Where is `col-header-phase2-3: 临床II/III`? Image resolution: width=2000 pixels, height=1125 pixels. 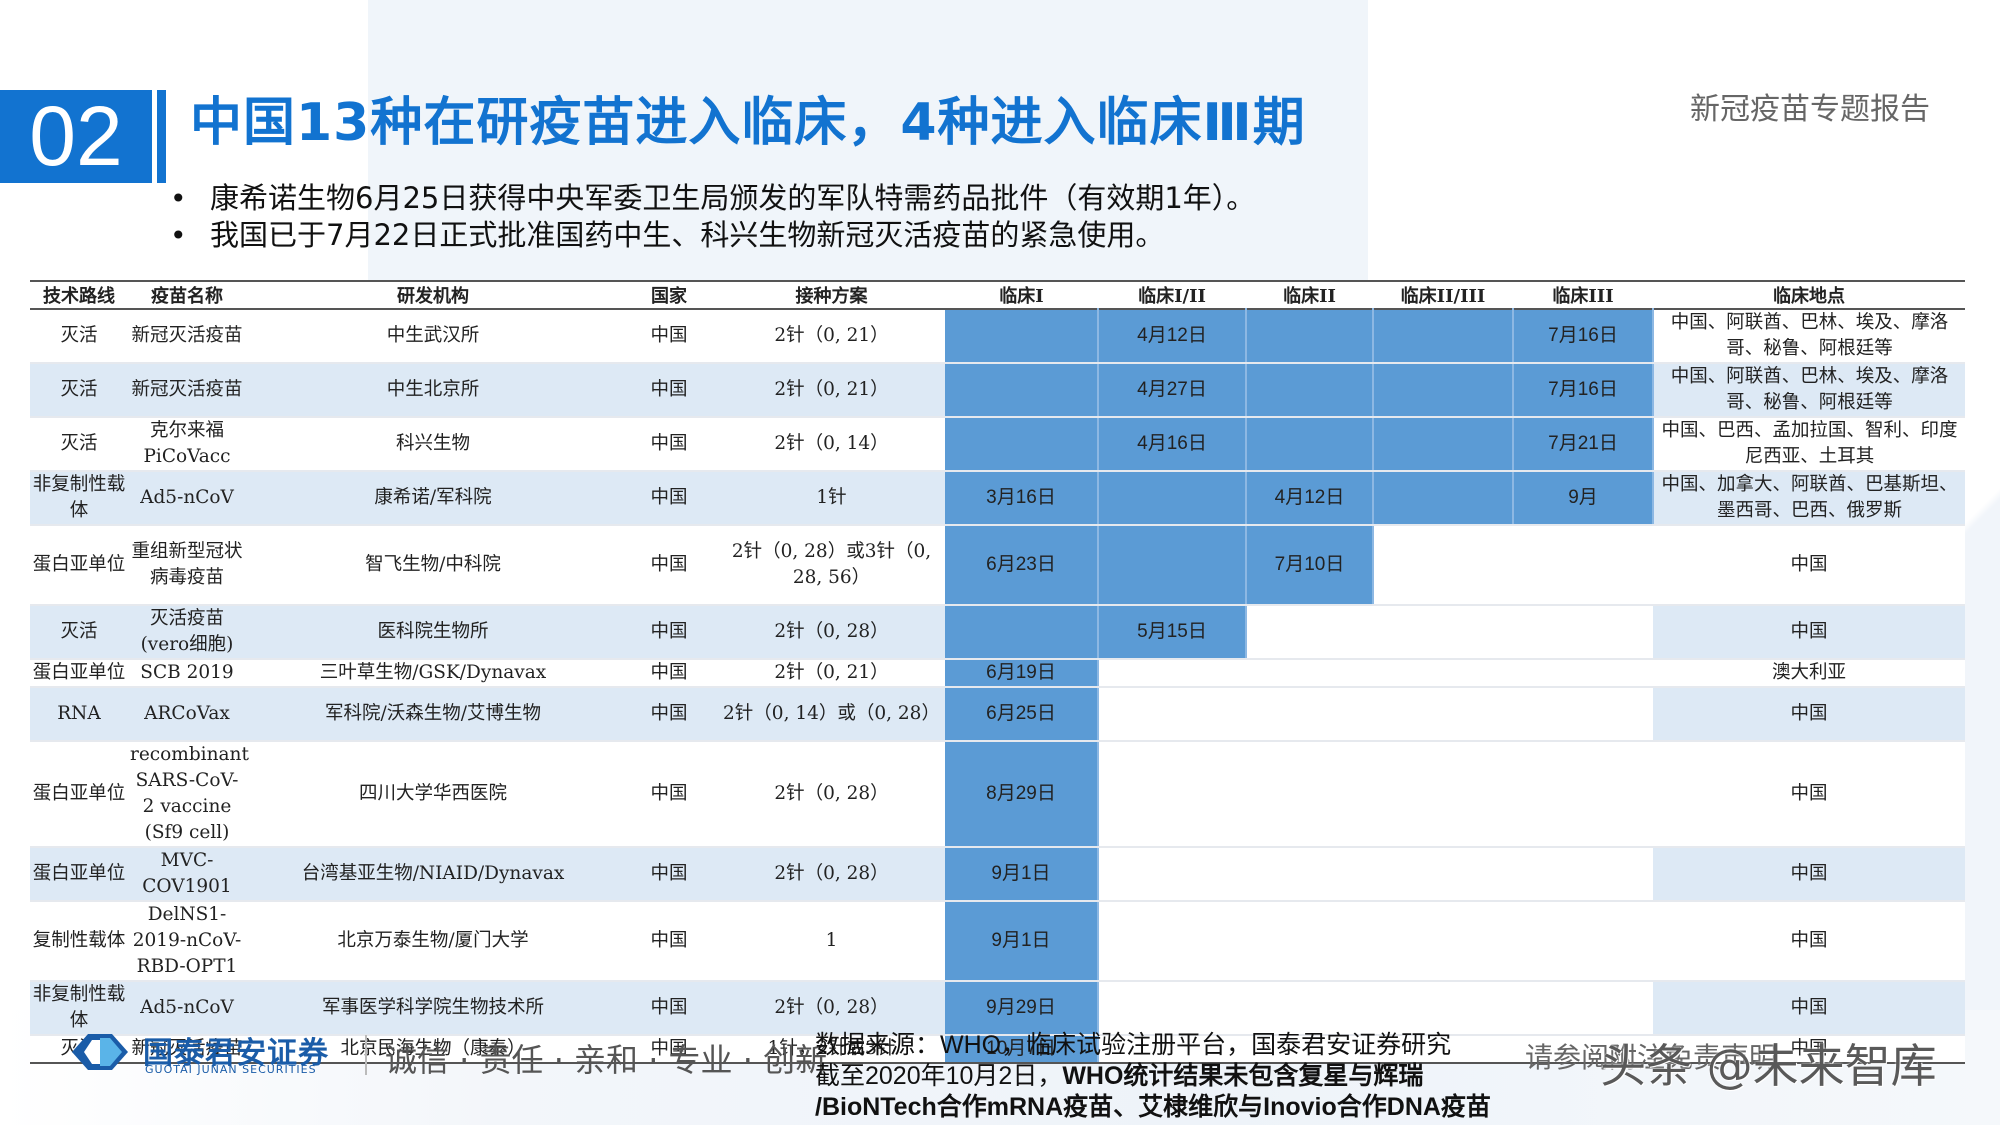
col-header-phase2-3: 临床II/III is located at coordinates (1443, 295).